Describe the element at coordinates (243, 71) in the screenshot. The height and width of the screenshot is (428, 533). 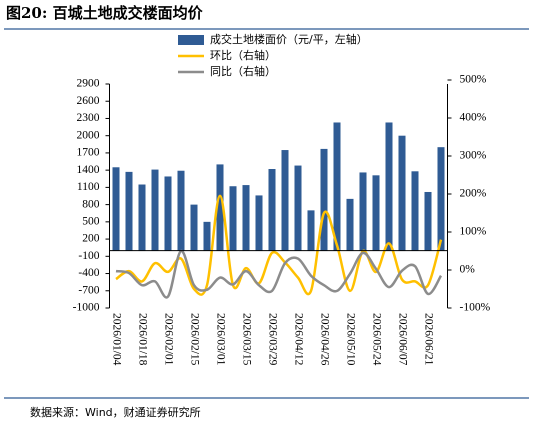
I see `legend-label: 同比（右轴）` at that location.